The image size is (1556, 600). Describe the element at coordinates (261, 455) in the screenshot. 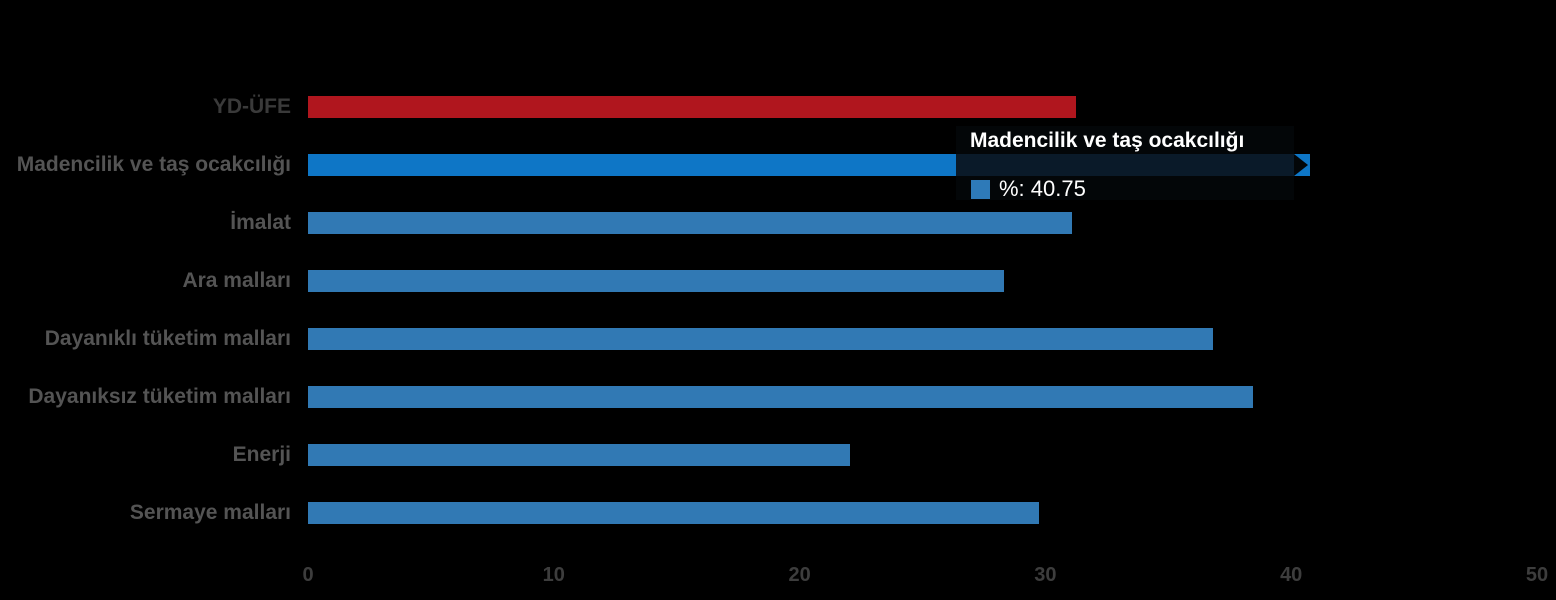

I see `category-label: Enerji` at that location.